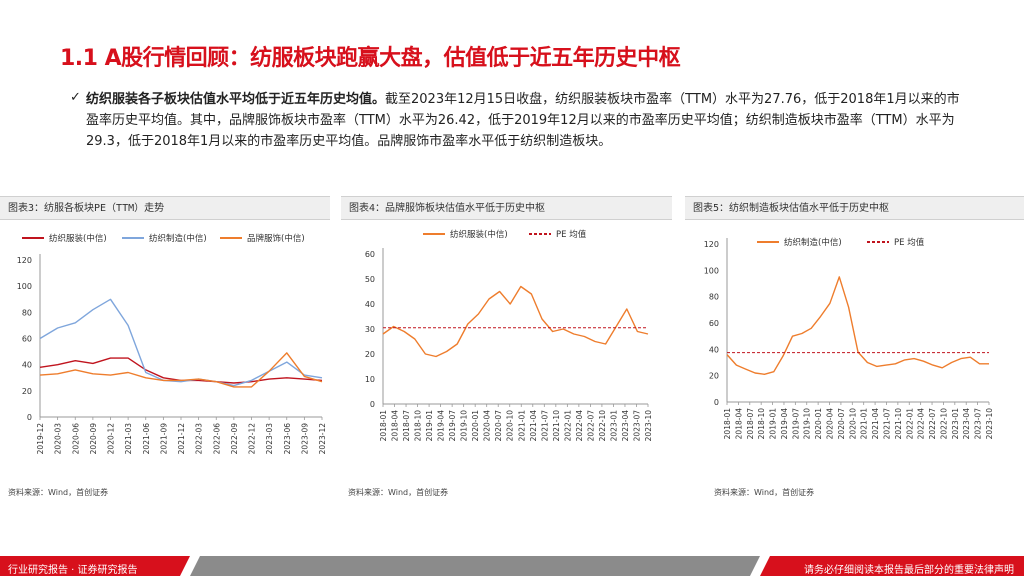  I want to click on chart5-source: 资料来源：Wind，首创证券, so click(764, 492).